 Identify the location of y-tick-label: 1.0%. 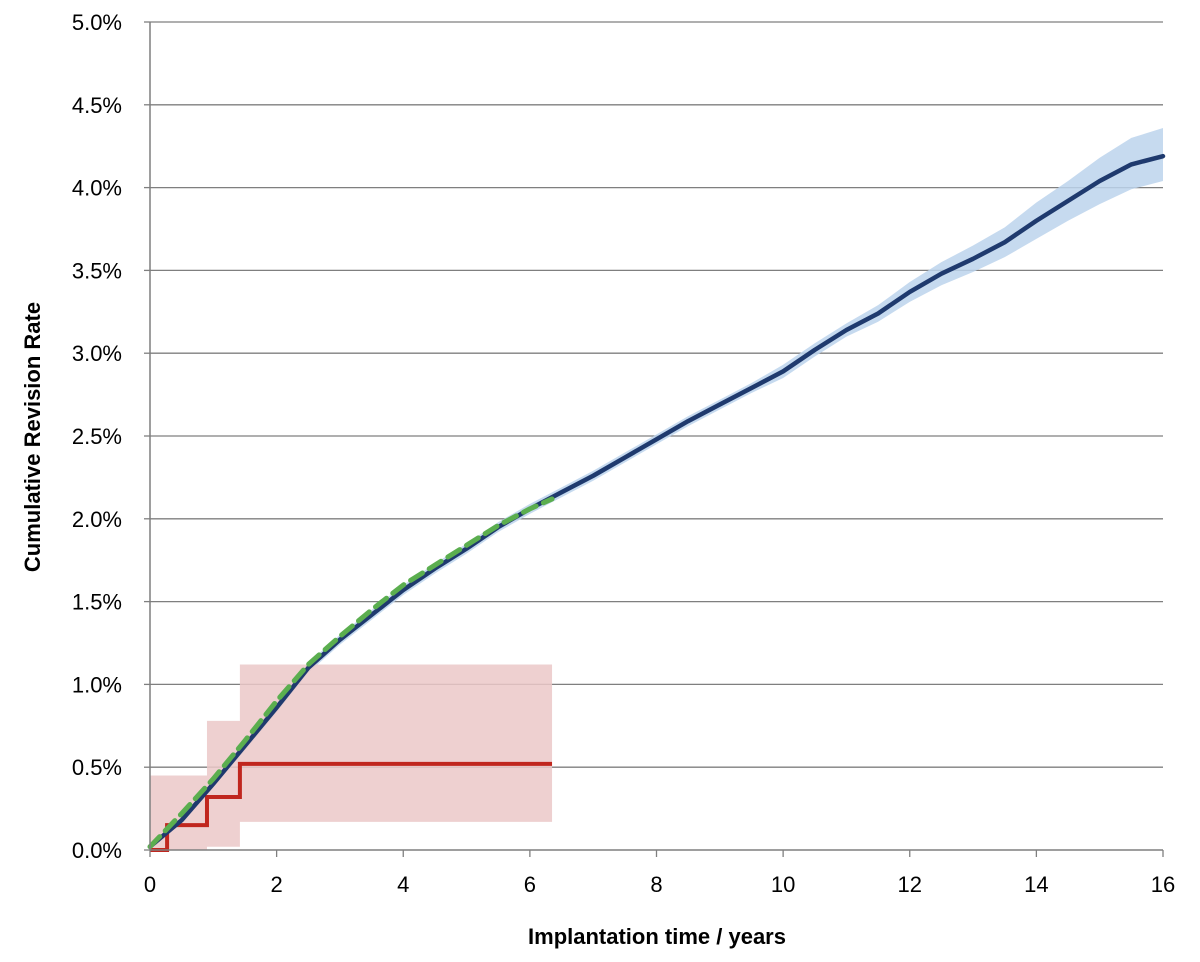
(97, 684).